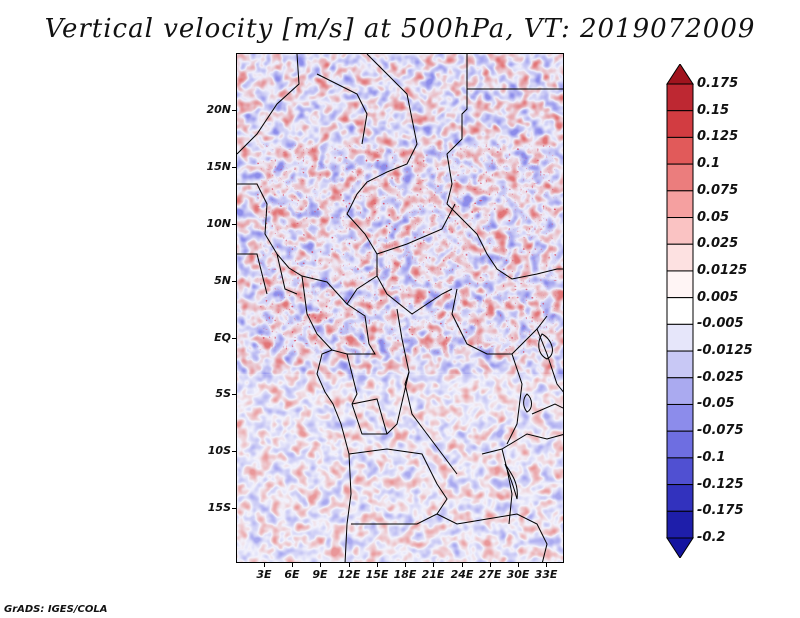 This screenshot has width=800, height=618. Describe the element at coordinates (722, 270) in the screenshot. I see `colorbar-label: 0.0125` at that location.